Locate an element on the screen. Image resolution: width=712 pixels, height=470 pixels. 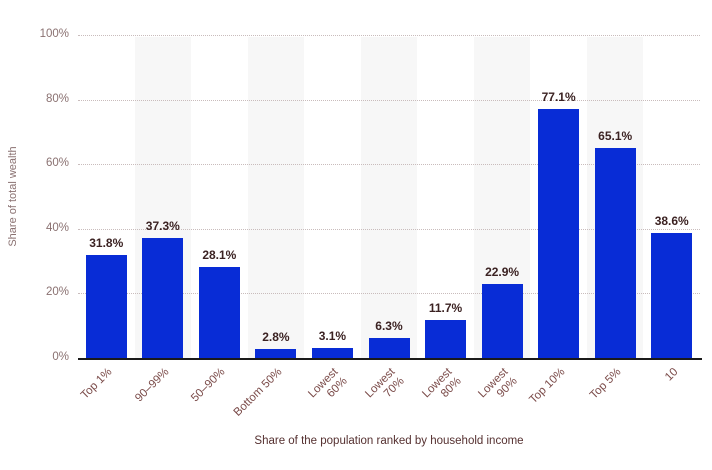
y-tick-label: 0% is located at coordinates (60, 357).